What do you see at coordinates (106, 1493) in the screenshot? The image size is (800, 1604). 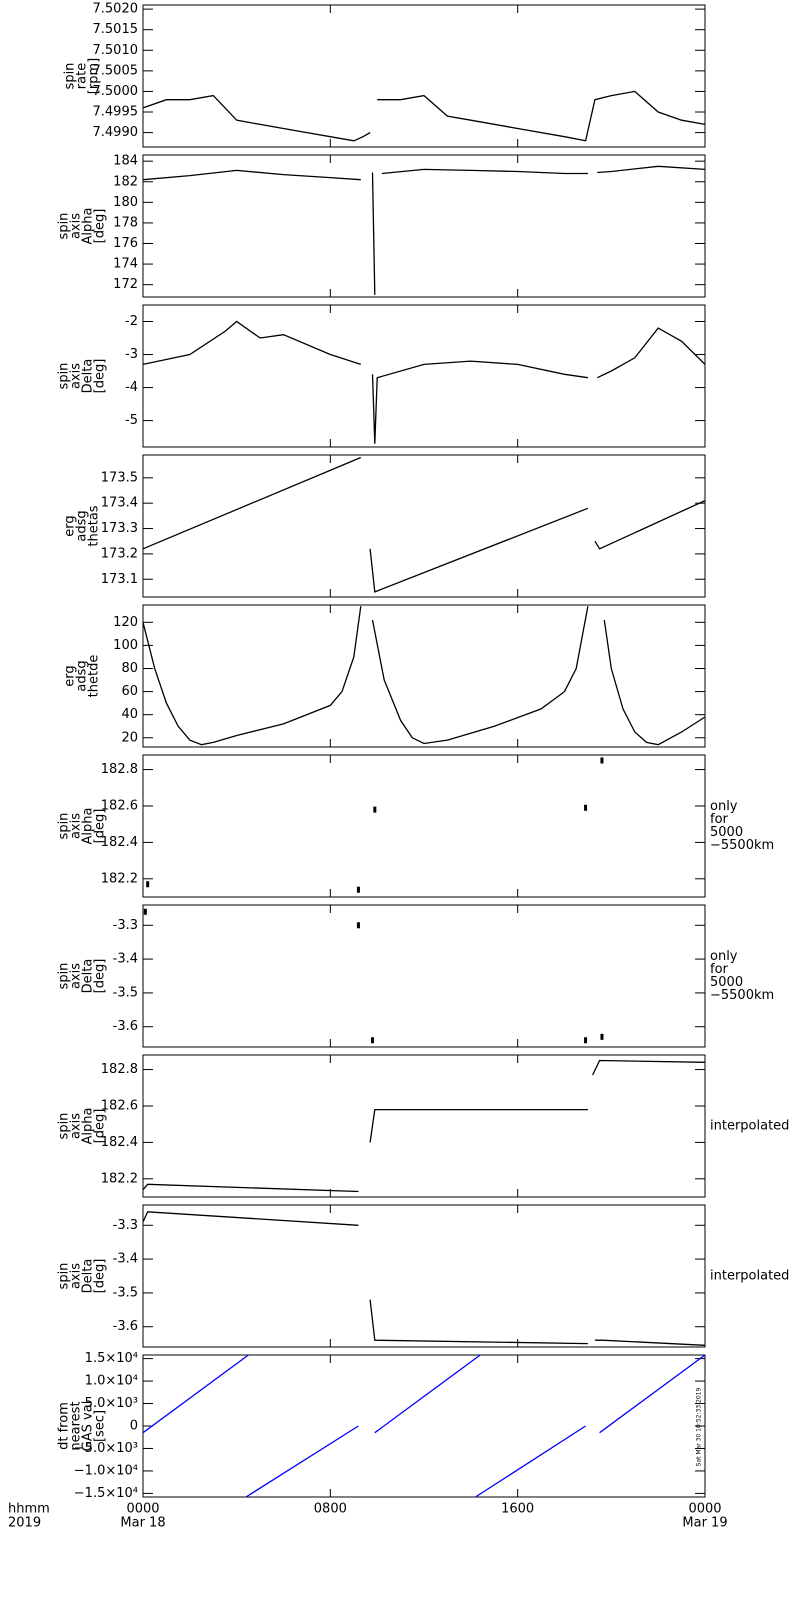 I see `y-tick-label: −1.5×10⁴` at bounding box center [106, 1493].